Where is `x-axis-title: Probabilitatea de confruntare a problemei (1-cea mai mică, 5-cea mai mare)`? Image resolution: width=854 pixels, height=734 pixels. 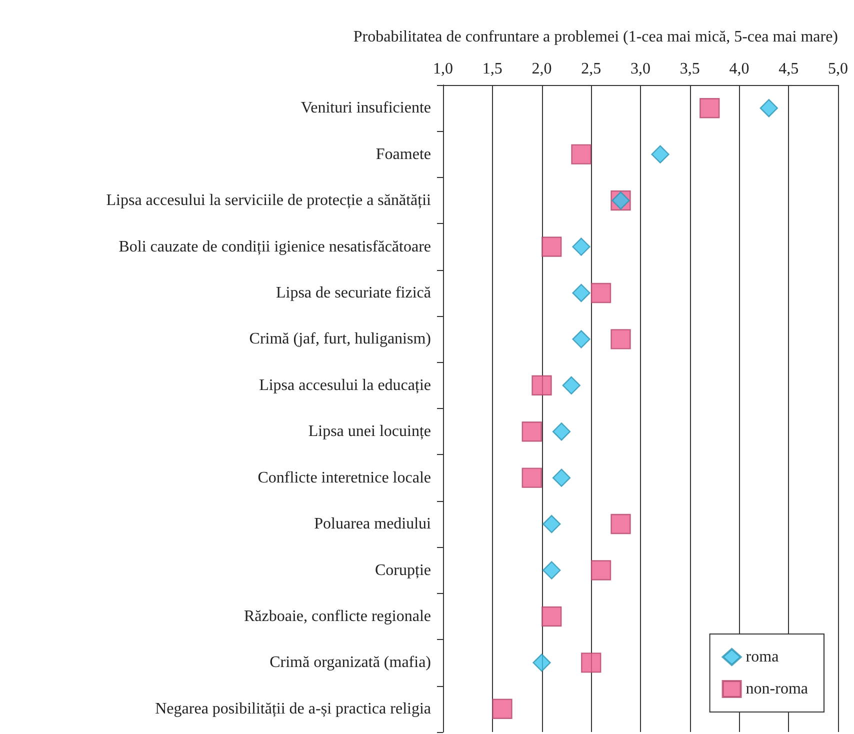
x-axis-title: Probabilitatea de confruntare a problemei (1-cea mai mică, 5-cea mai mare) is located at coordinates (595, 37).